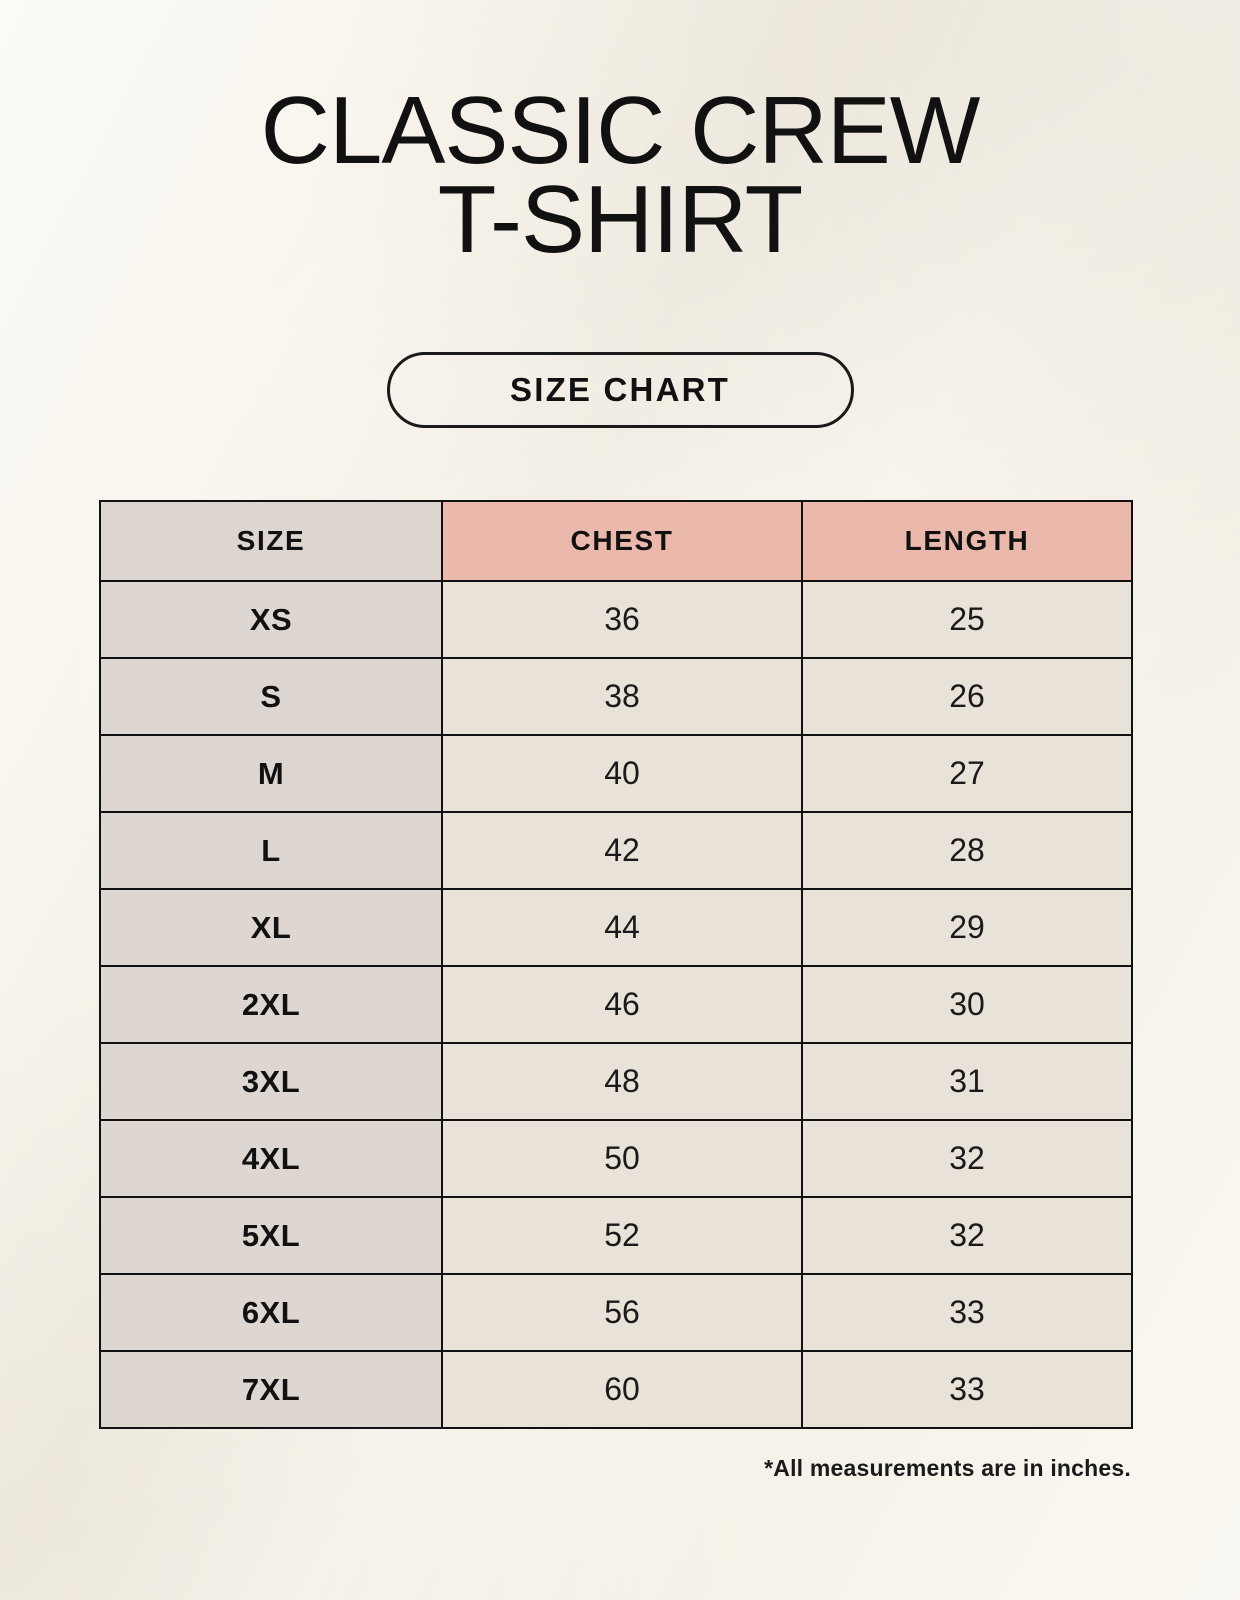 The height and width of the screenshot is (1600, 1240). I want to click on cell-size: 4XL, so click(271, 1158).